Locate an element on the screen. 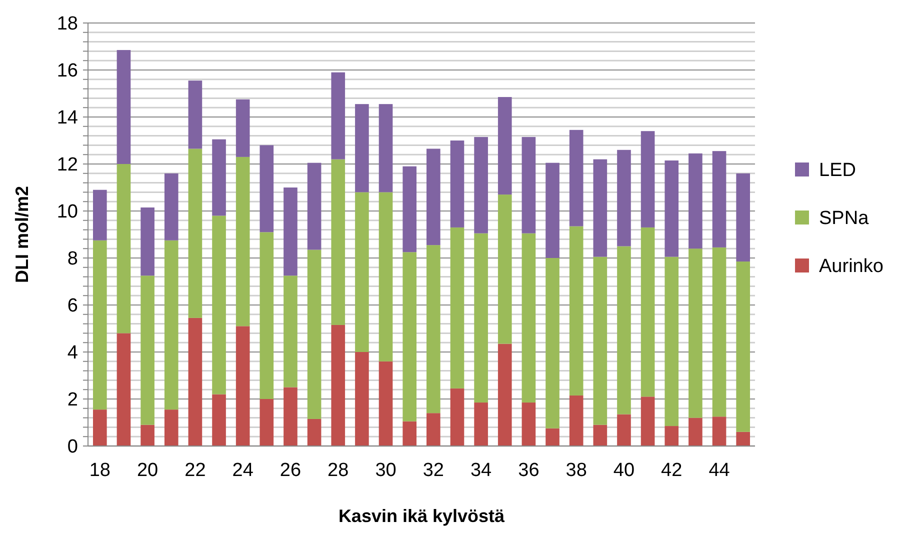  y-tick-label: 14 is located at coordinates (67, 118).